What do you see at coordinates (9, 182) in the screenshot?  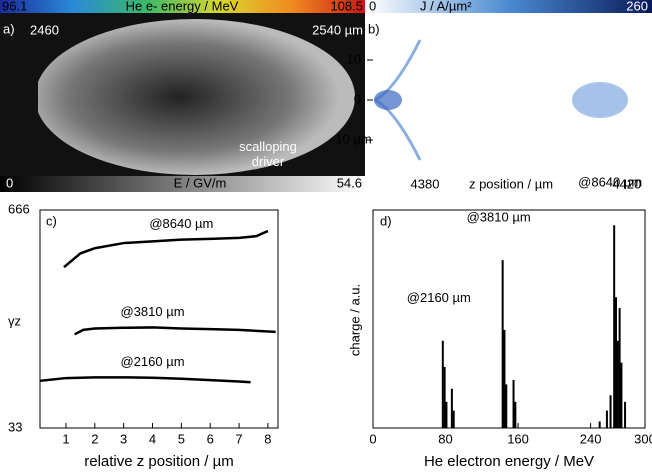 I see `colorbar2-min: 0` at bounding box center [9, 182].